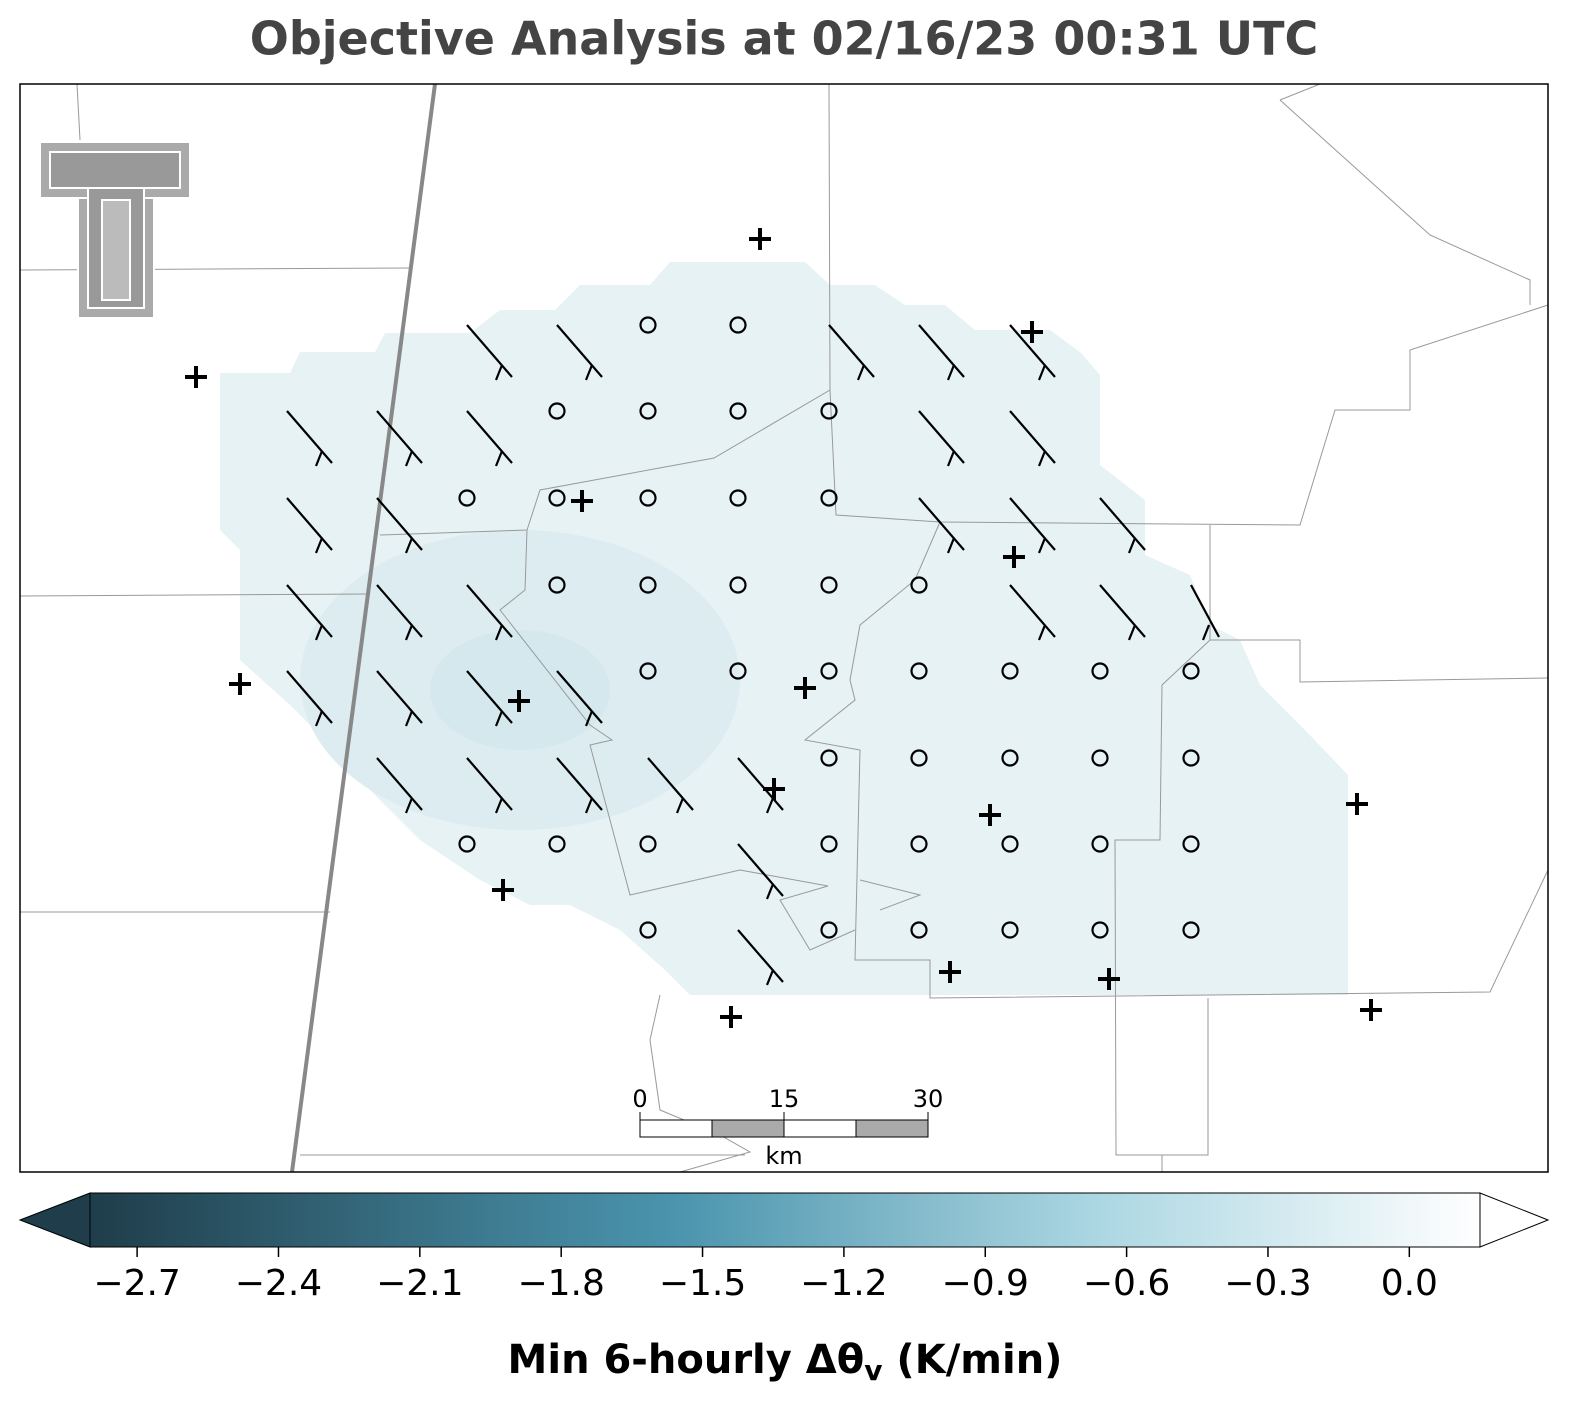  What do you see at coordinates (843, 1283) in the screenshot?
I see `colorbar-tick-label: −1.2` at bounding box center [843, 1283].